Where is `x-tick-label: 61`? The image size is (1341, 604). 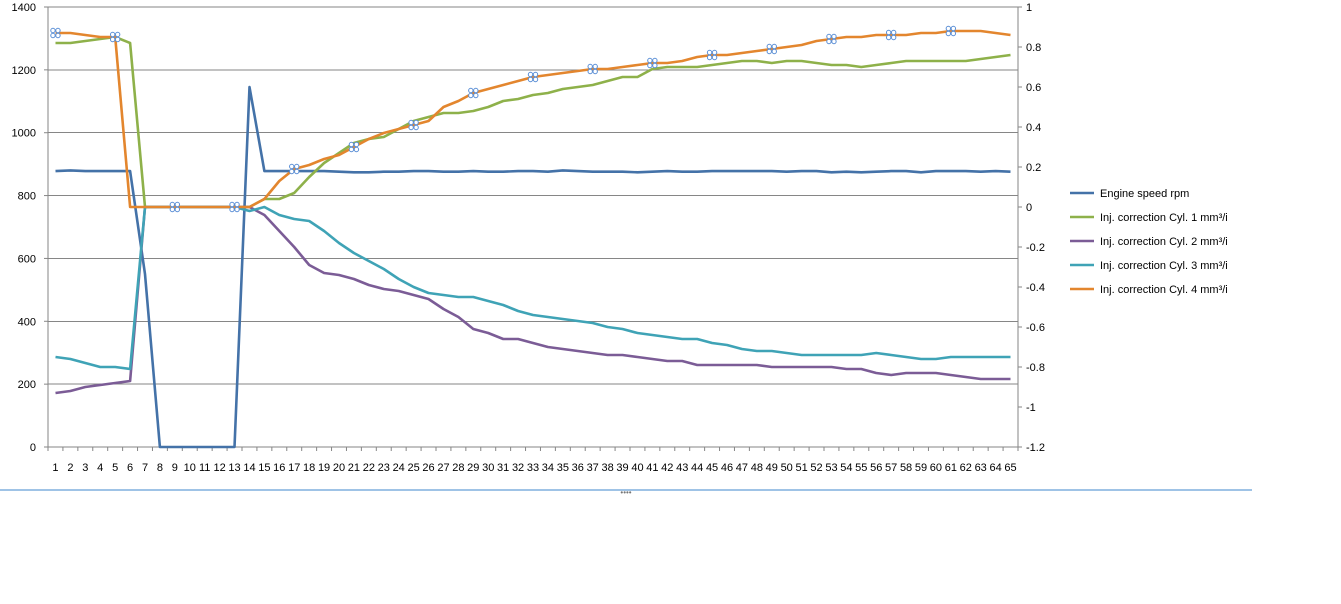
x-tick-label: 61 is located at coordinates (951, 468).